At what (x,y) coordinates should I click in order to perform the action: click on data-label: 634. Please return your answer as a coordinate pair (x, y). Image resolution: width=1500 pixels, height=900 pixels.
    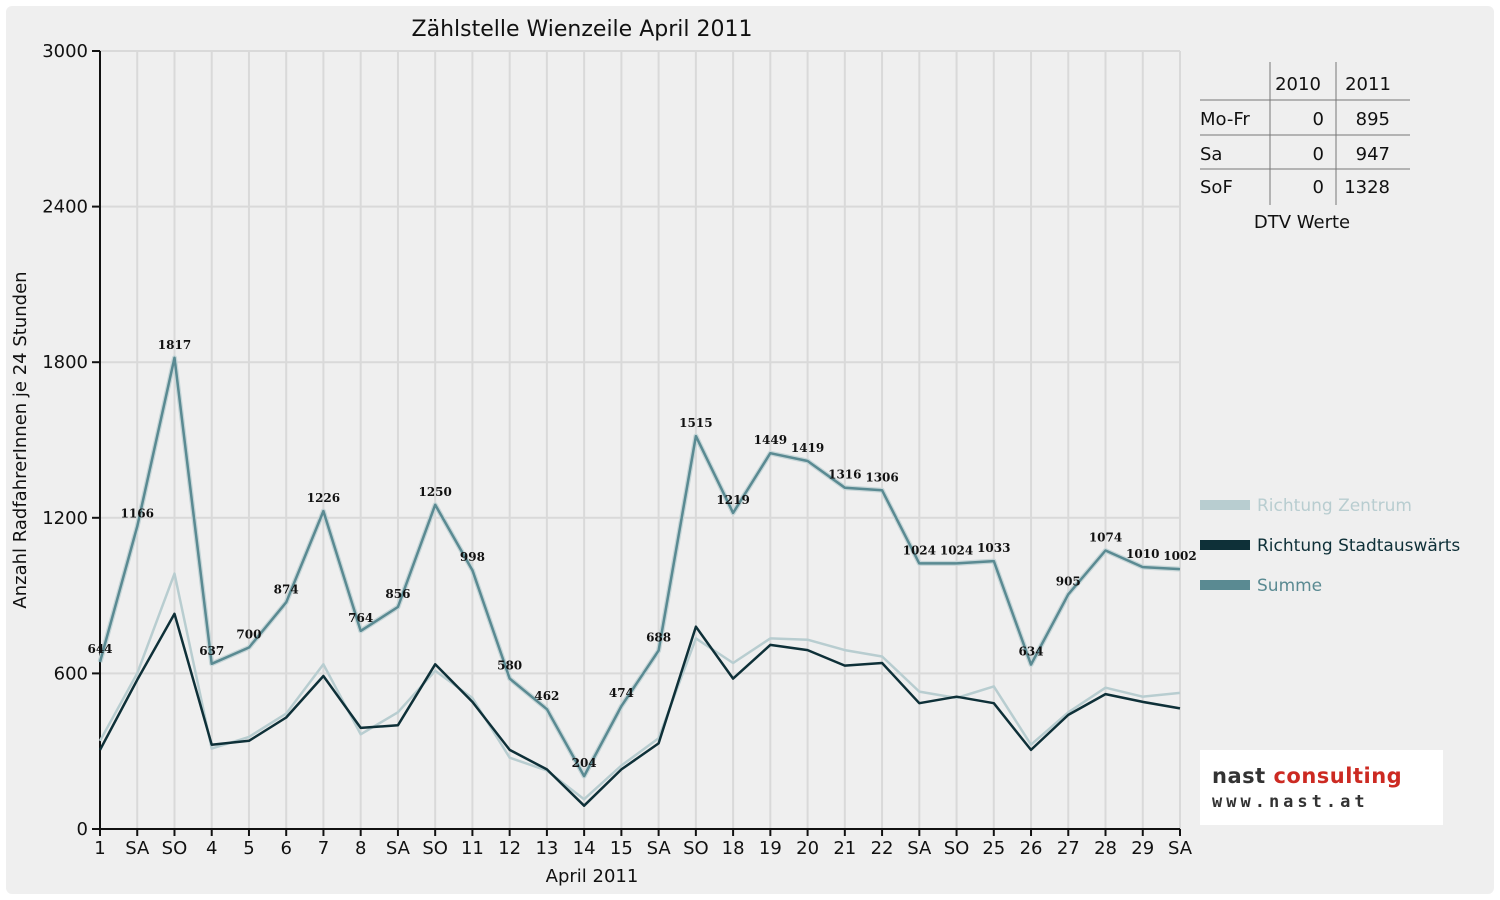
    Looking at the image, I should click on (1031, 652).